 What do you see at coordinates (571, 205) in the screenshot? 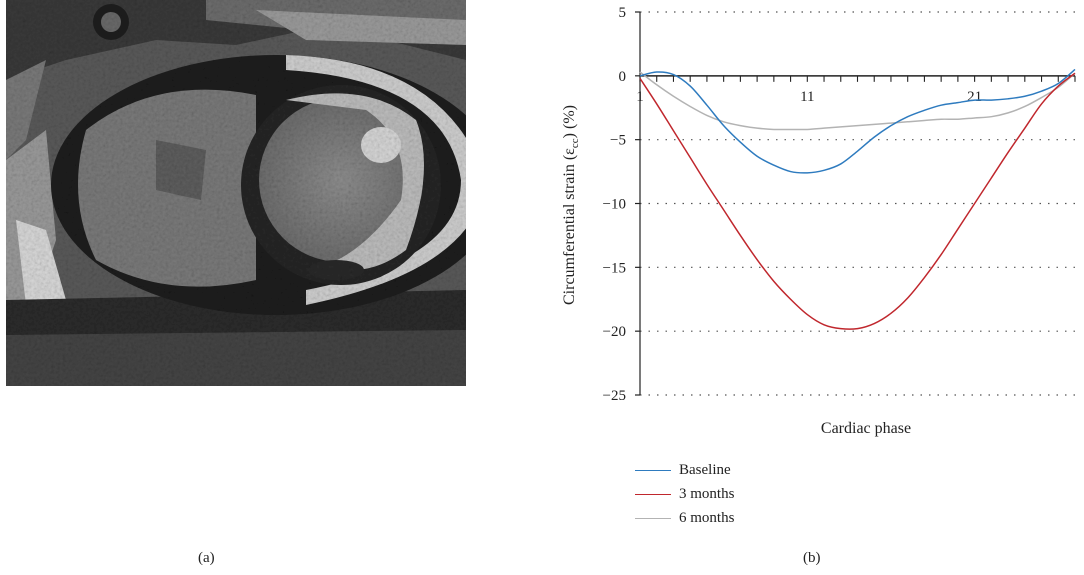
I see `y-axis-label: Circumferential strain (εcc) (%)` at bounding box center [571, 205].